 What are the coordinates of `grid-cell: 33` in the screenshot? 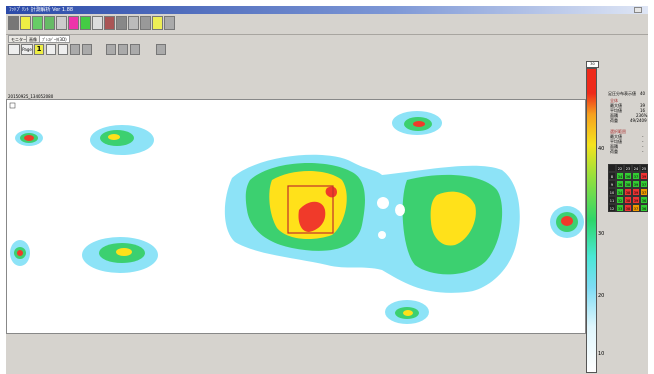 It's located at (620, 208).